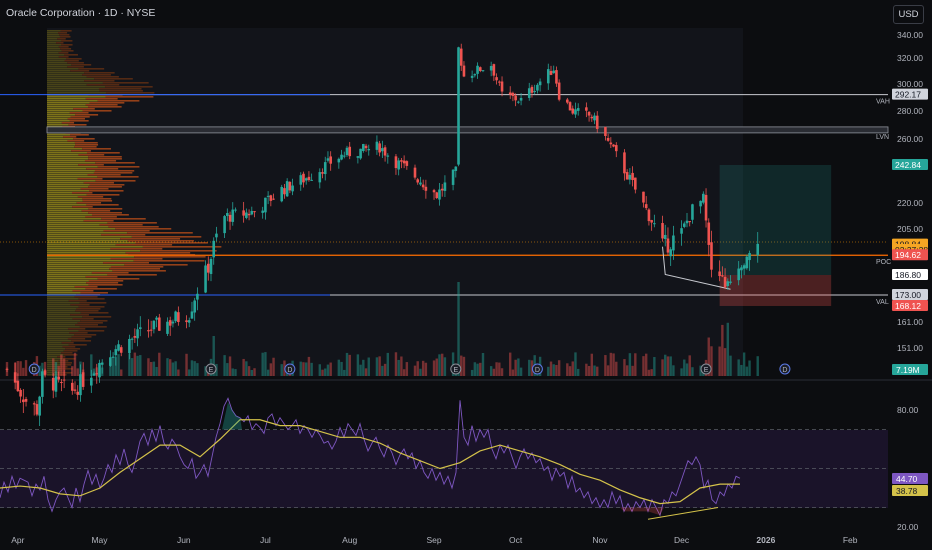 The image size is (932, 550). Describe the element at coordinates (434, 540) in the screenshot. I see `time-axis: Apr May Jun Jul Aug Sep Oct Nov Dec 2026 Feb` at that location.